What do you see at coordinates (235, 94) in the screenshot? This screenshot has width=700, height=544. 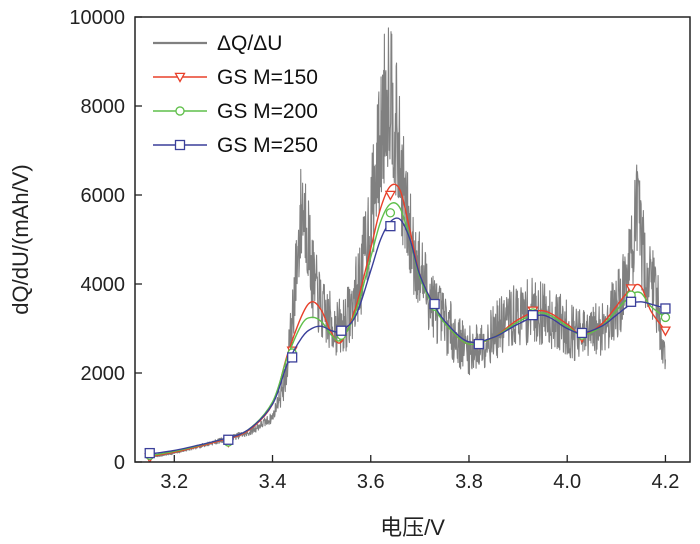 I see `legend: ΔQ/ΔU GS M=150 GS M=200 GS M=250` at bounding box center [235, 94].